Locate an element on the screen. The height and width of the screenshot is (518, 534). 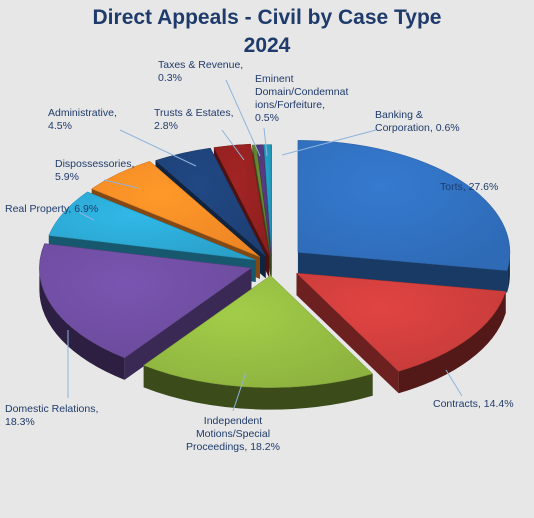
slice-label-0: Torts, 27.6% is located at coordinates (469, 187).